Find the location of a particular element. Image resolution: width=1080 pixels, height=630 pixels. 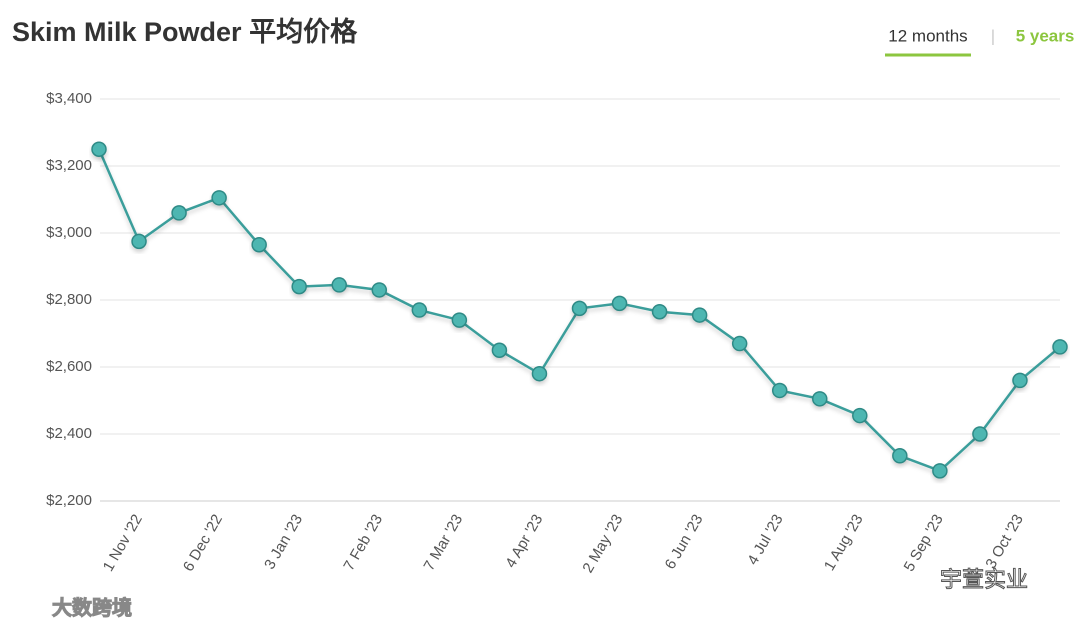

watermark: 宇萱实业 is located at coordinates (984, 579).